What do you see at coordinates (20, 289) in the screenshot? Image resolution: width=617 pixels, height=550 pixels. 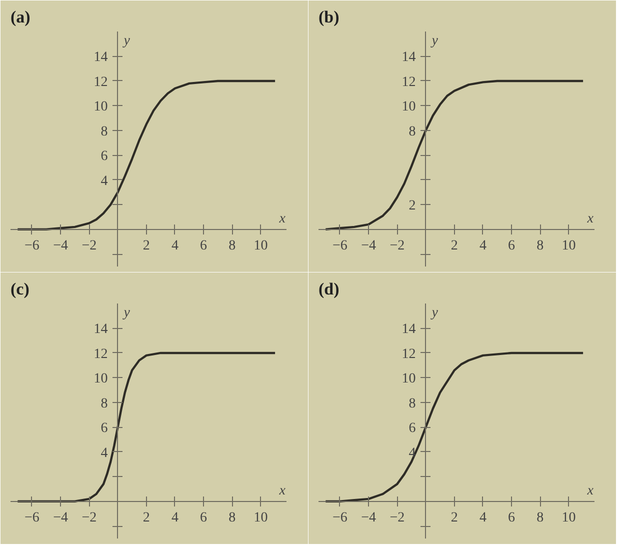 I see `chart-title: (c)` at bounding box center [20, 289].